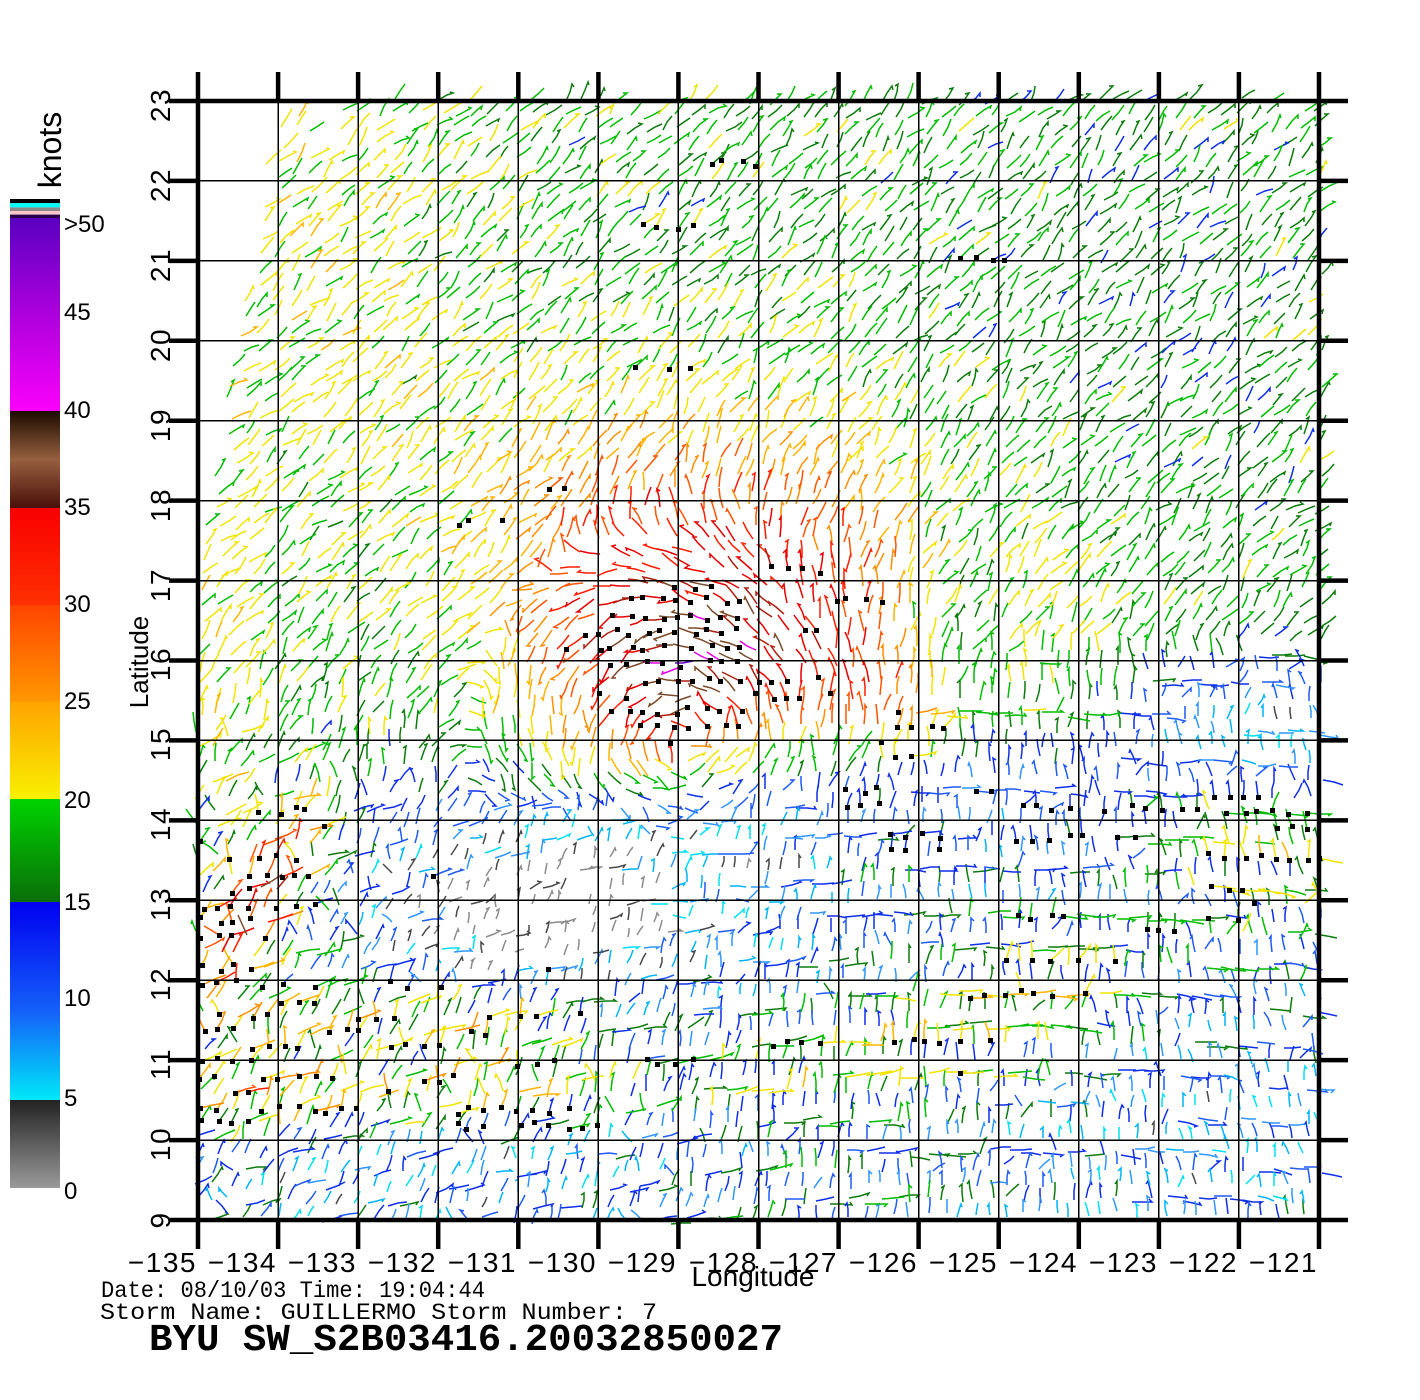  Describe the element at coordinates (160, 664) in the screenshot. I see `svg-text: 16` at that location.